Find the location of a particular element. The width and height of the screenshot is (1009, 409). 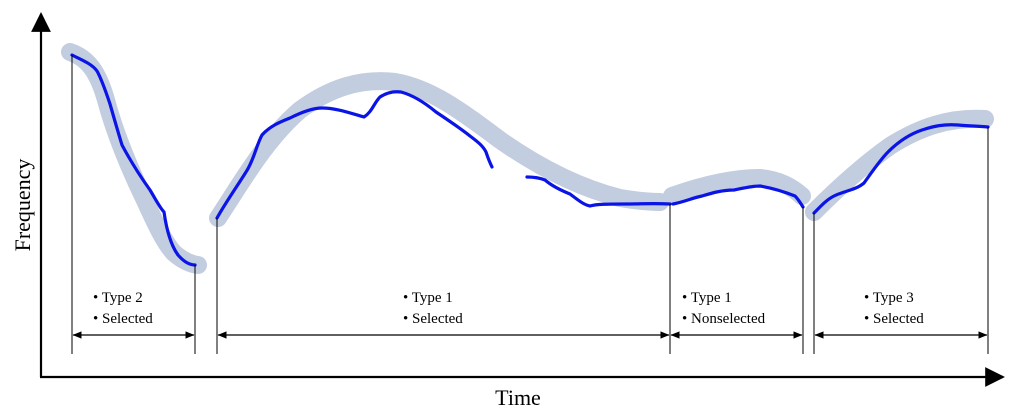

segment-4-line-1: • Type 3 is located at coordinates (889, 298).